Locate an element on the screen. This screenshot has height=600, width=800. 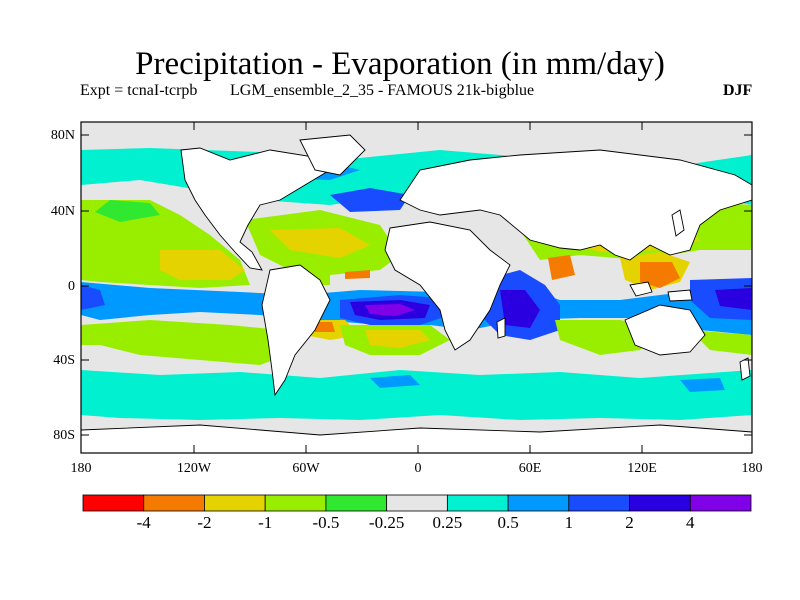
colorbar-label: 4 is located at coordinates (690, 522).